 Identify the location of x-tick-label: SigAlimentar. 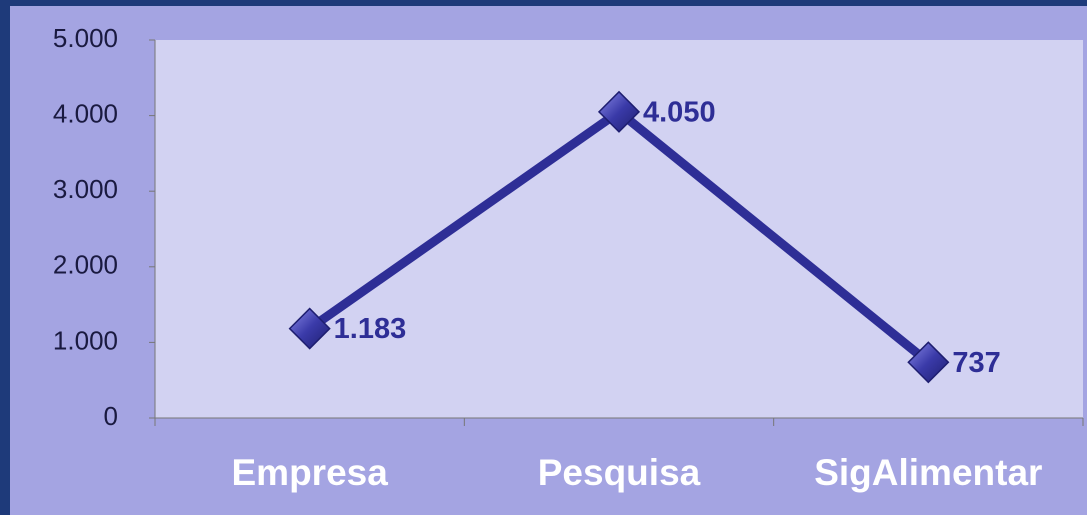
(928, 472).